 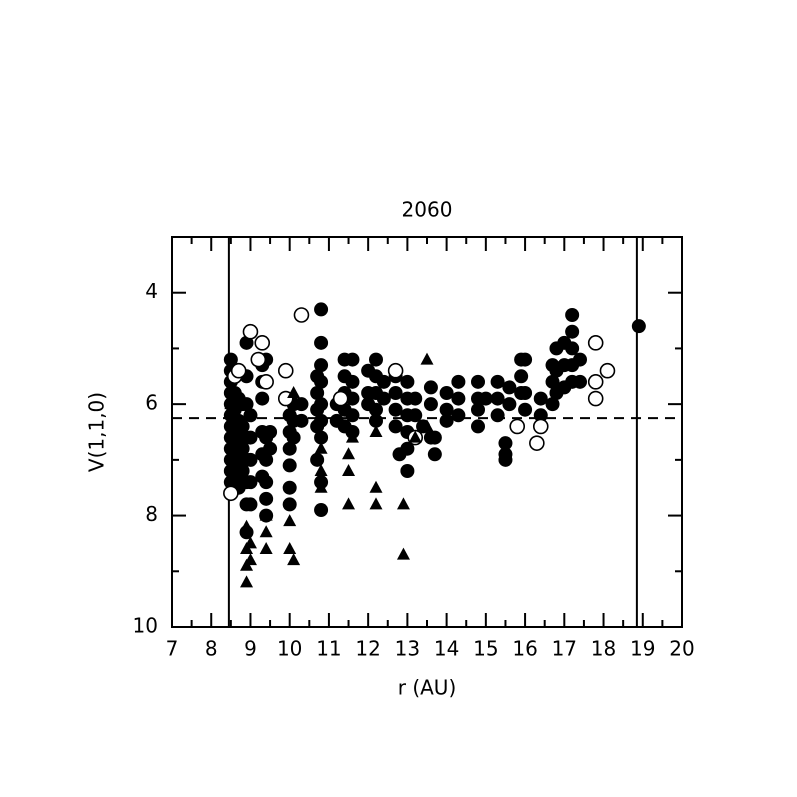 I want to click on x-tick-label: 17, so click(x=564, y=649).